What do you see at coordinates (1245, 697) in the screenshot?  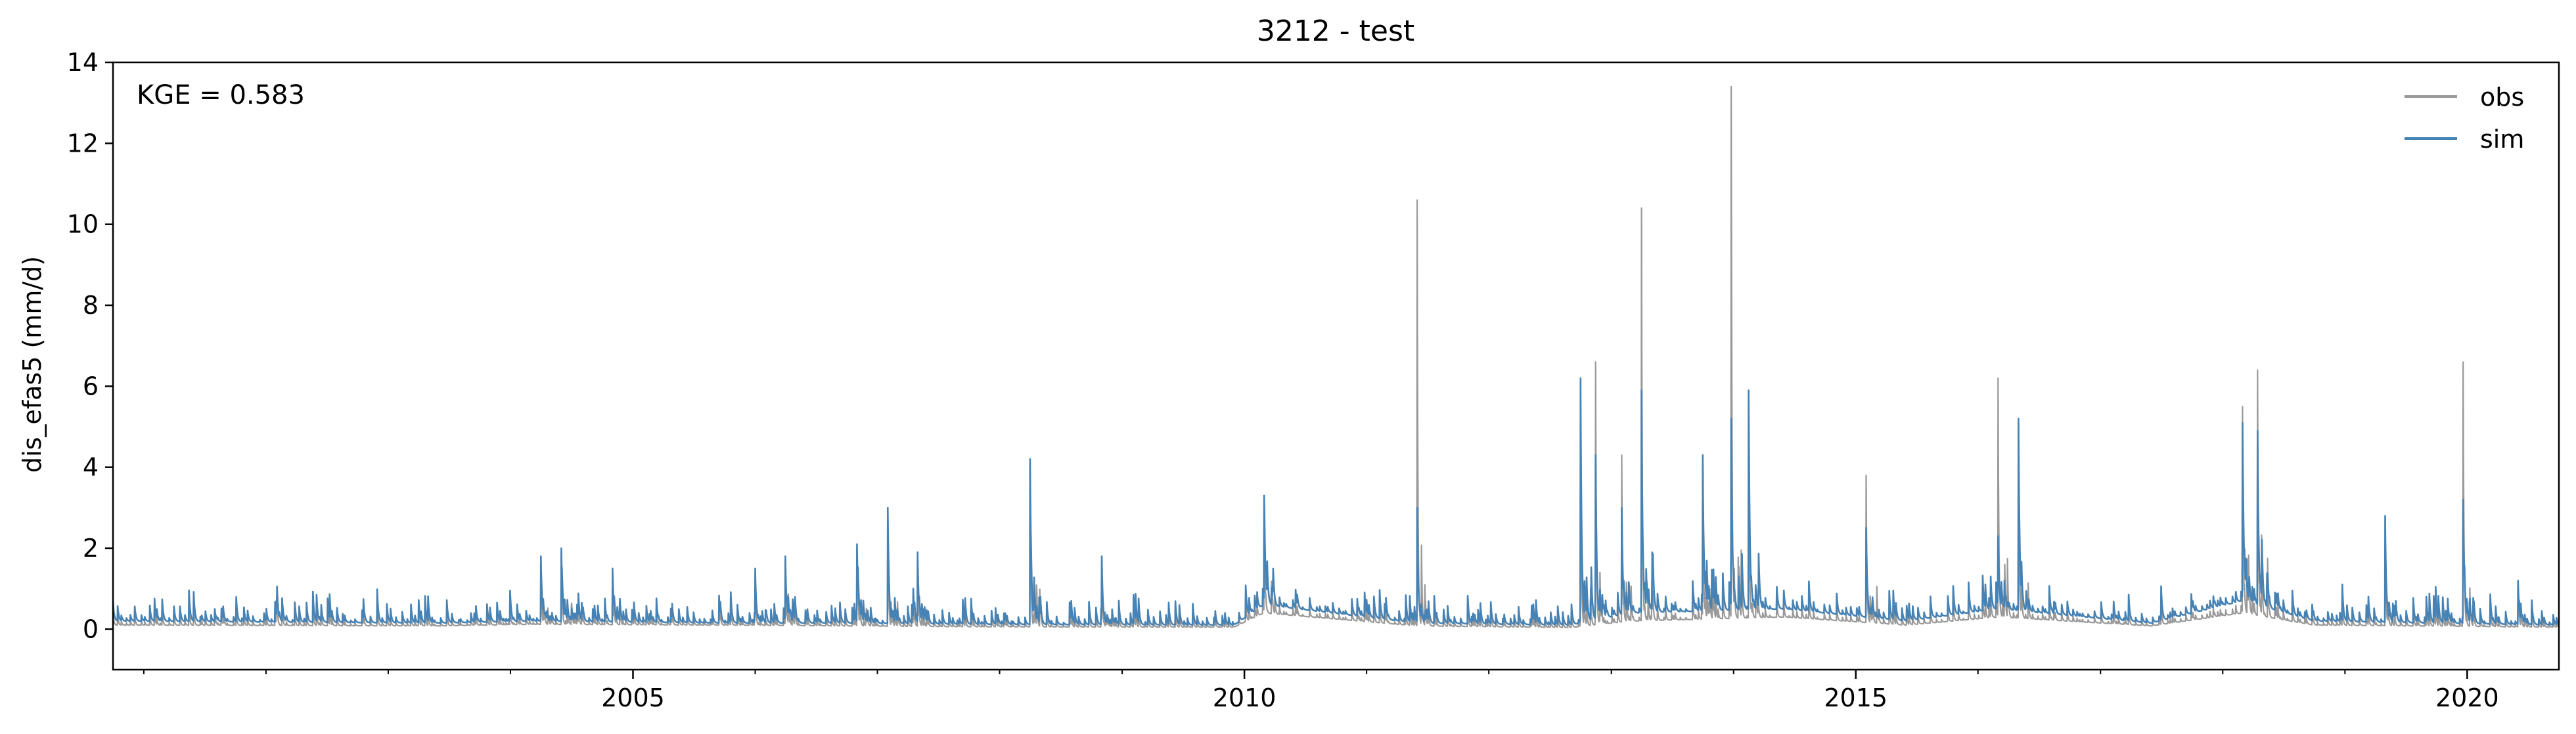 I see `x-tick-label: 2010` at bounding box center [1245, 697].